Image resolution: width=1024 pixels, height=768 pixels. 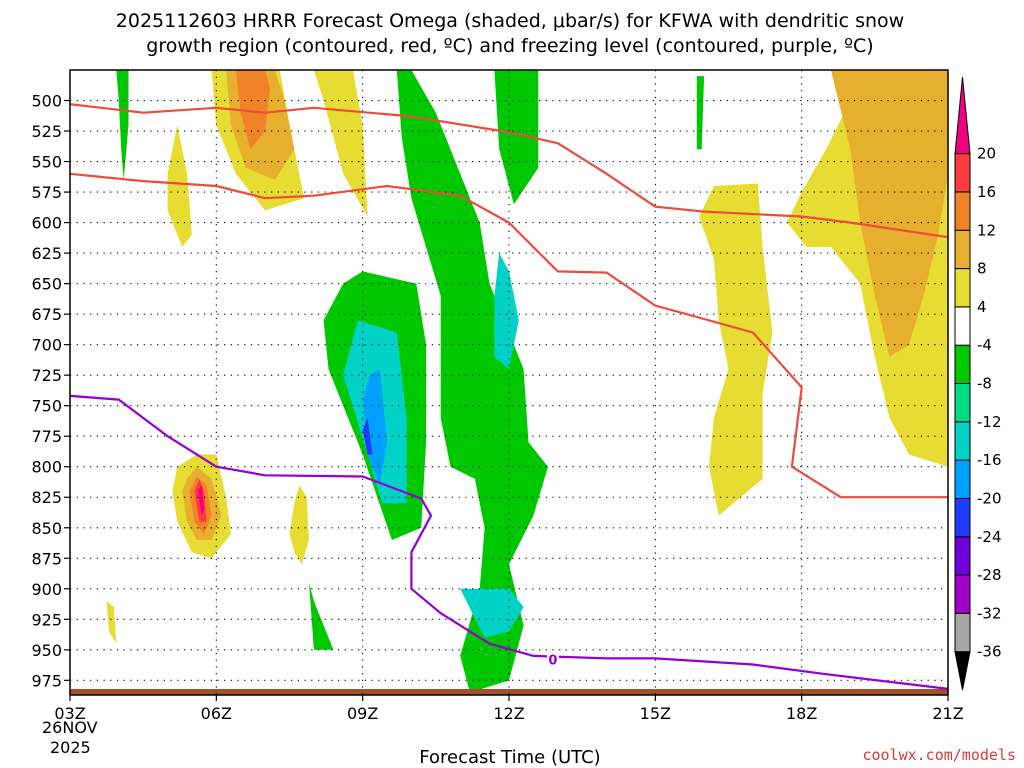 What do you see at coordinates (801, 713) in the screenshot?
I see `x-tick-label-18Z: 18Z` at bounding box center [801, 713].